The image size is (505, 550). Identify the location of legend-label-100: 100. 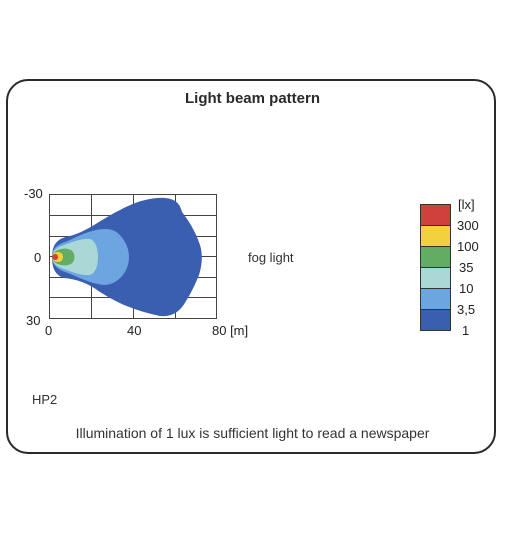
(468, 246).